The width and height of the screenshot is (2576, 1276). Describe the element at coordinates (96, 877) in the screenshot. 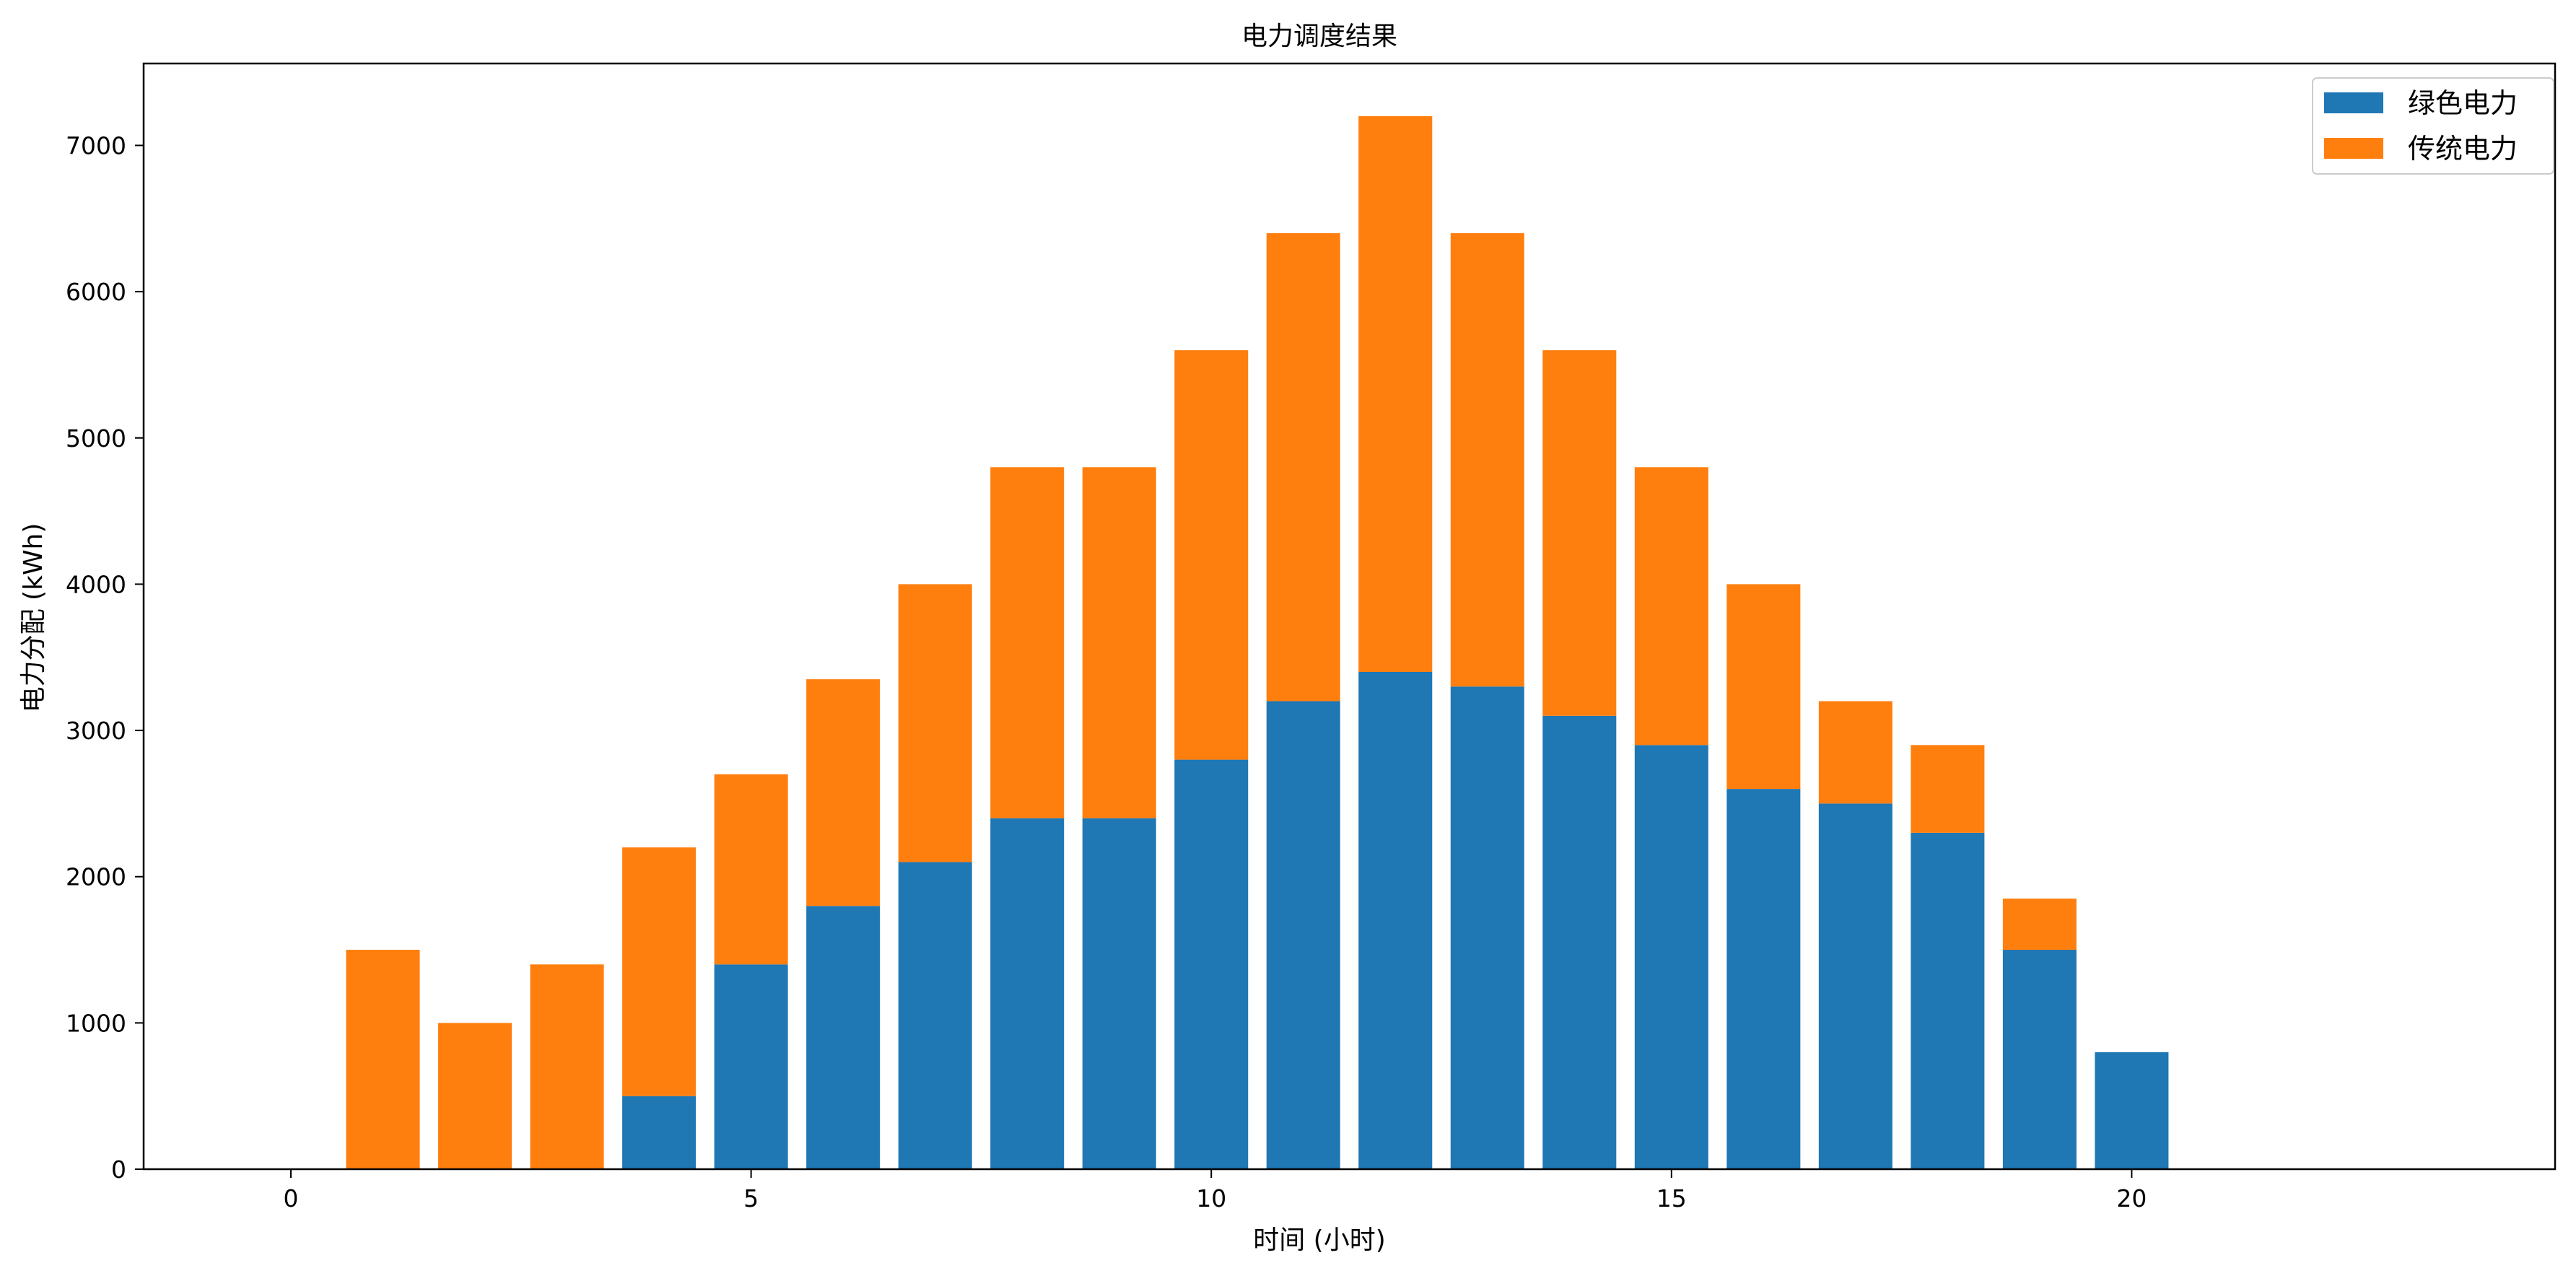

I see `y-tick-label: 2000` at that location.